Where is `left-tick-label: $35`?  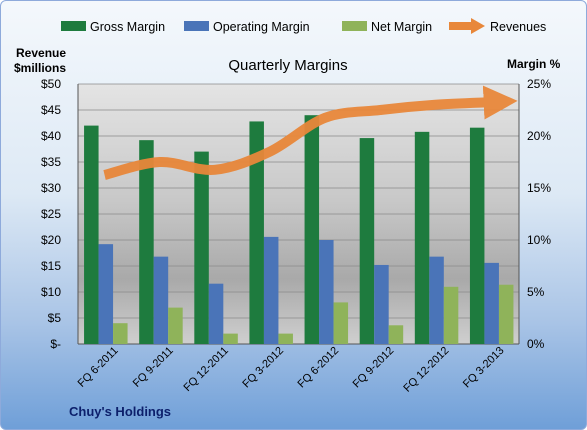 left-tick-label: $35 is located at coordinates (51, 162).